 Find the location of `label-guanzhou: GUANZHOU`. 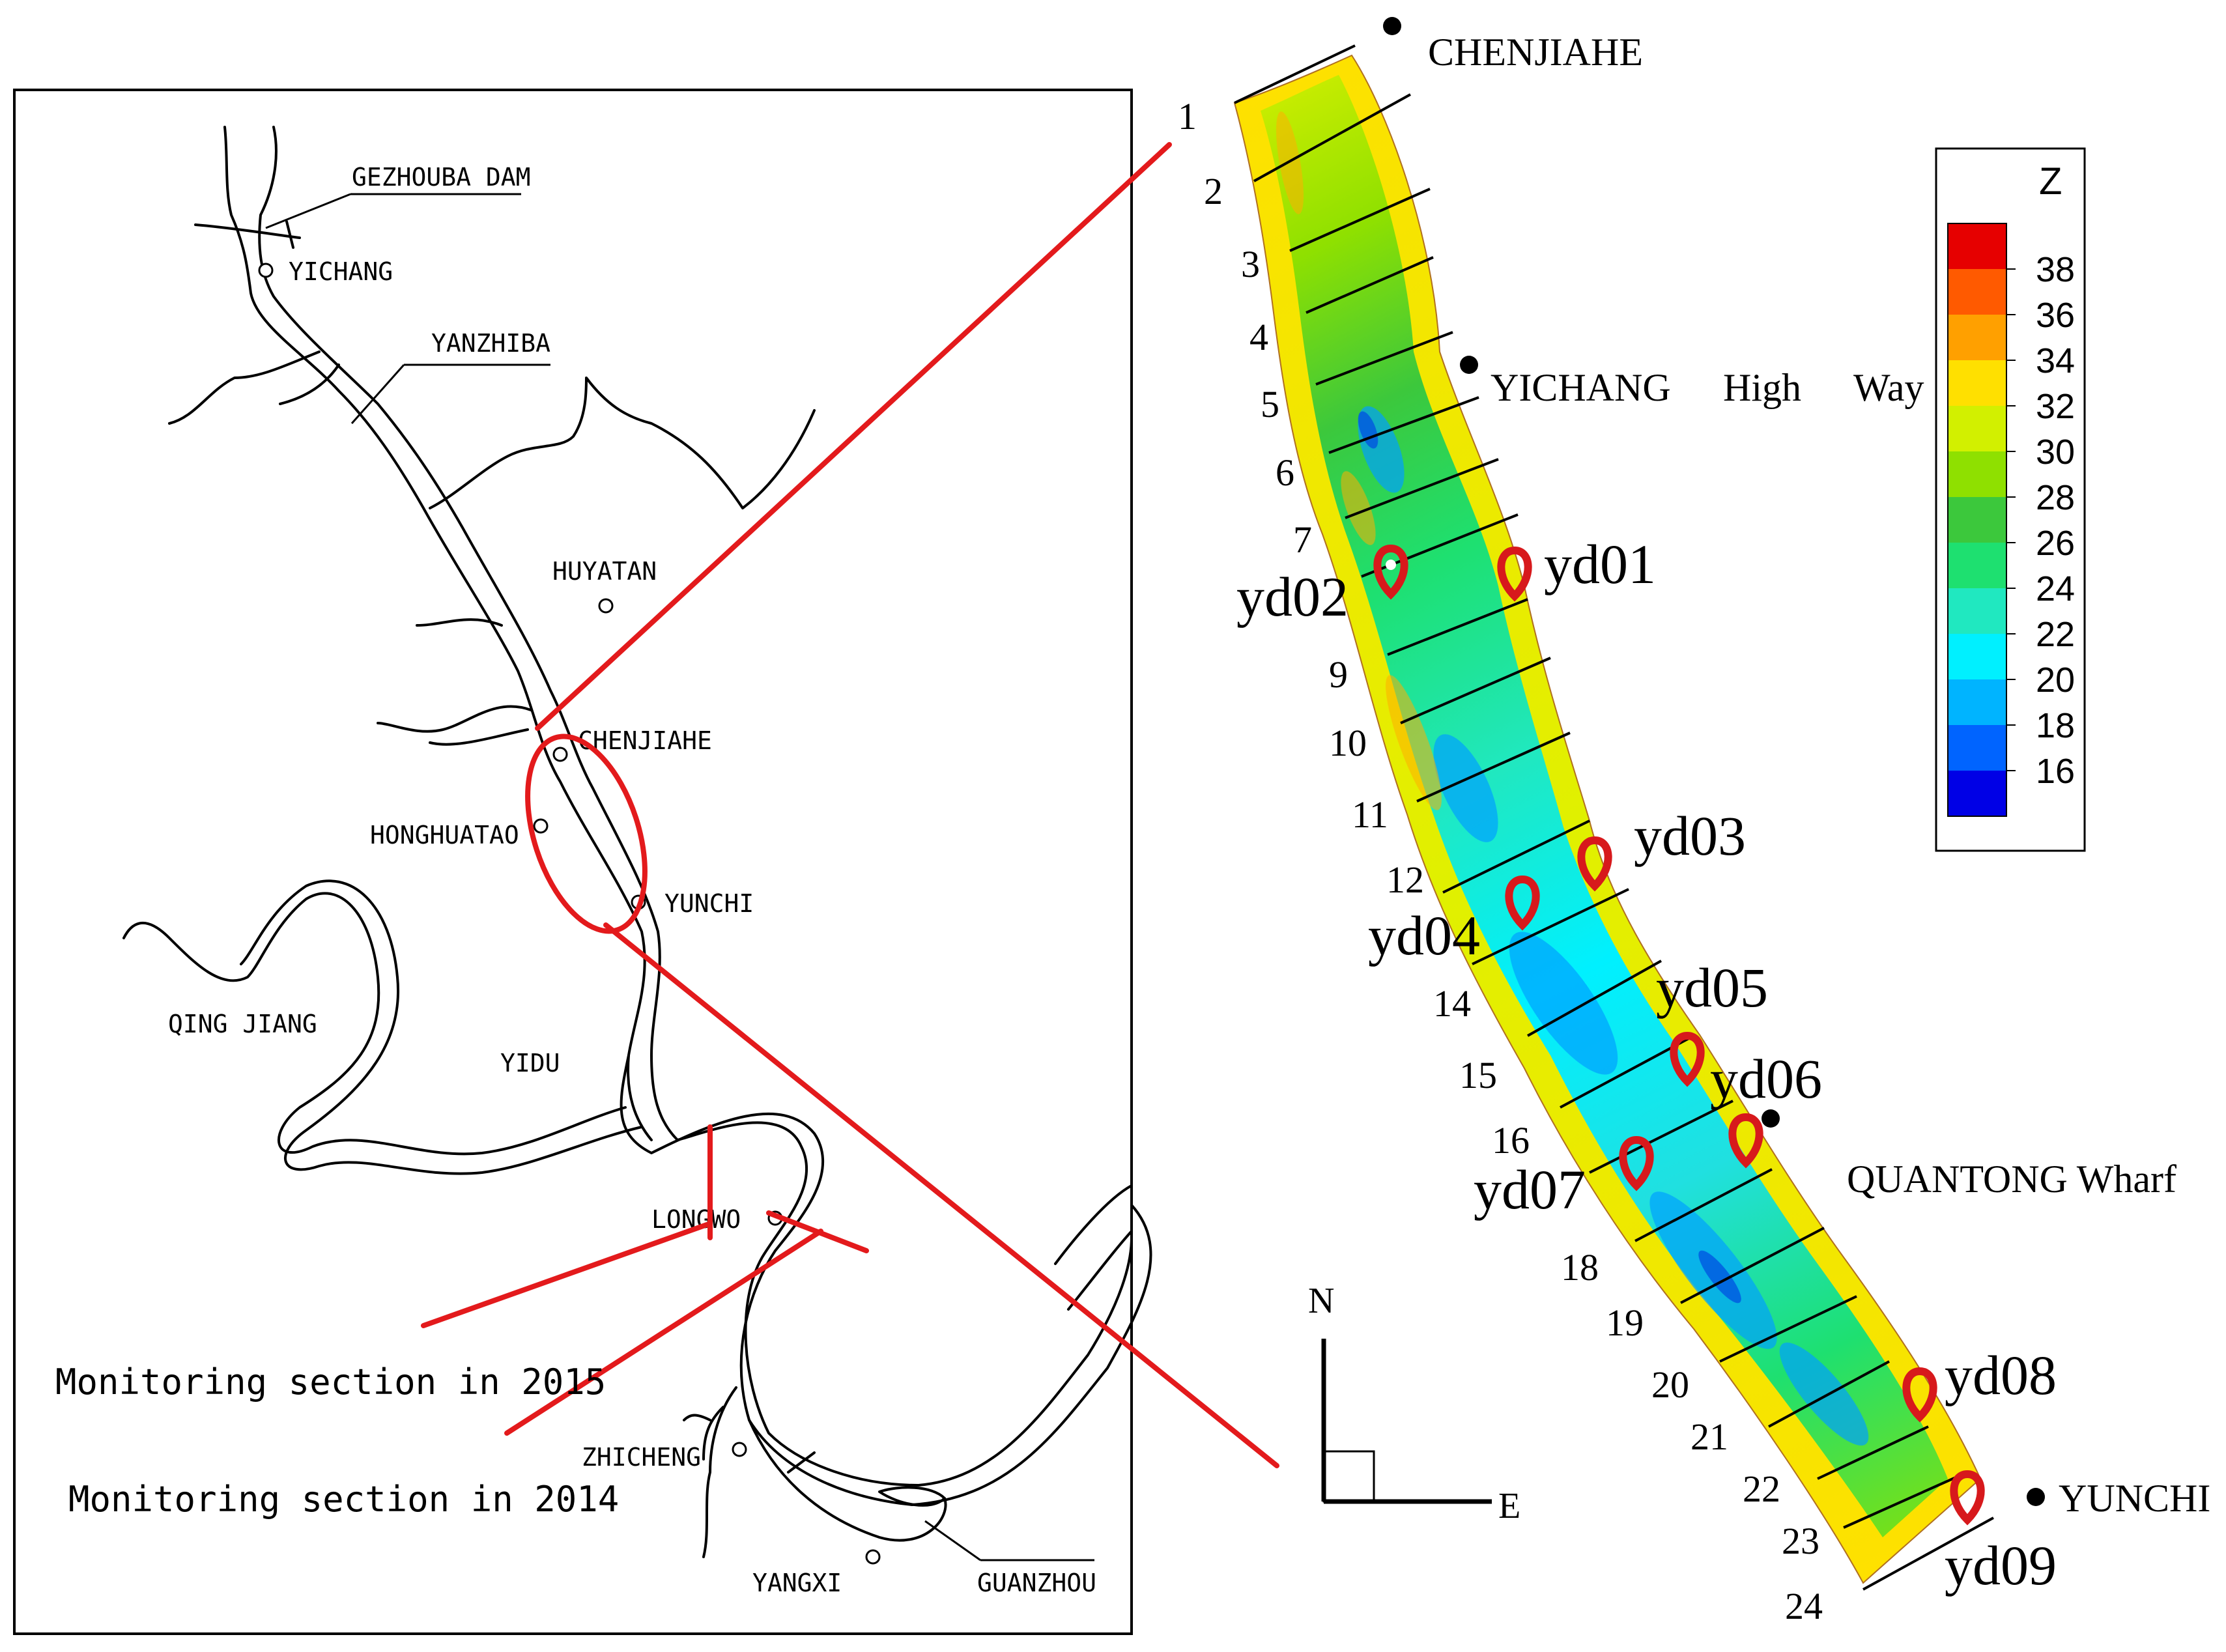

label-guanzhou: GUANZHOU is located at coordinates (1036, 1583).